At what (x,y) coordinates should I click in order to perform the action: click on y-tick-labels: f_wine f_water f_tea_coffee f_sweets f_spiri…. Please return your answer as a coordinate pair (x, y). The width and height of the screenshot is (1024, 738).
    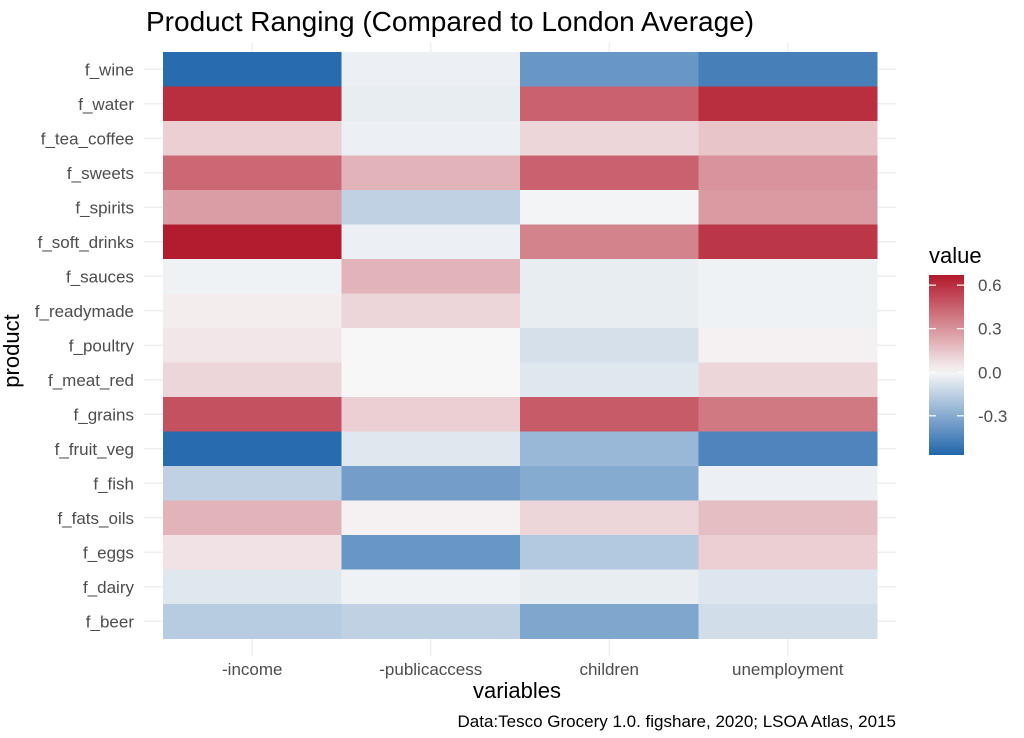
    Looking at the image, I should click on (85, 345).